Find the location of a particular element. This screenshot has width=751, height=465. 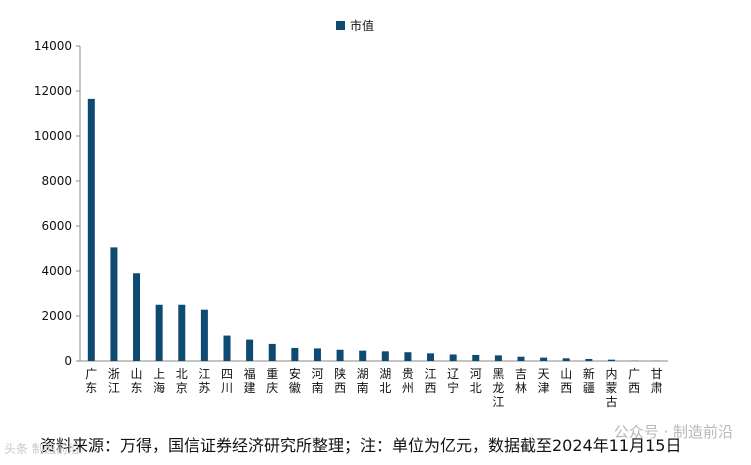

x-tick-label: 天津 is located at coordinates (544, 381).